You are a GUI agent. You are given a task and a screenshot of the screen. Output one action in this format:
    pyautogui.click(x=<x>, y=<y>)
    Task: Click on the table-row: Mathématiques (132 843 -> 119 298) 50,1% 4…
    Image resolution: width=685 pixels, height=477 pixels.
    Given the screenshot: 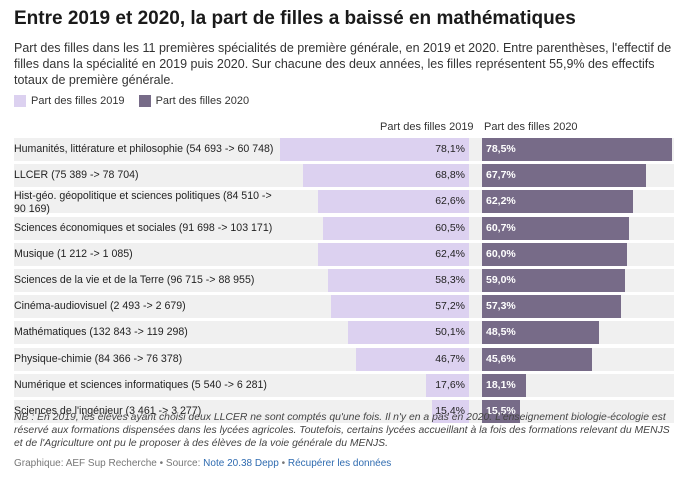 What is the action you would take?
    pyautogui.click(x=342, y=333)
    